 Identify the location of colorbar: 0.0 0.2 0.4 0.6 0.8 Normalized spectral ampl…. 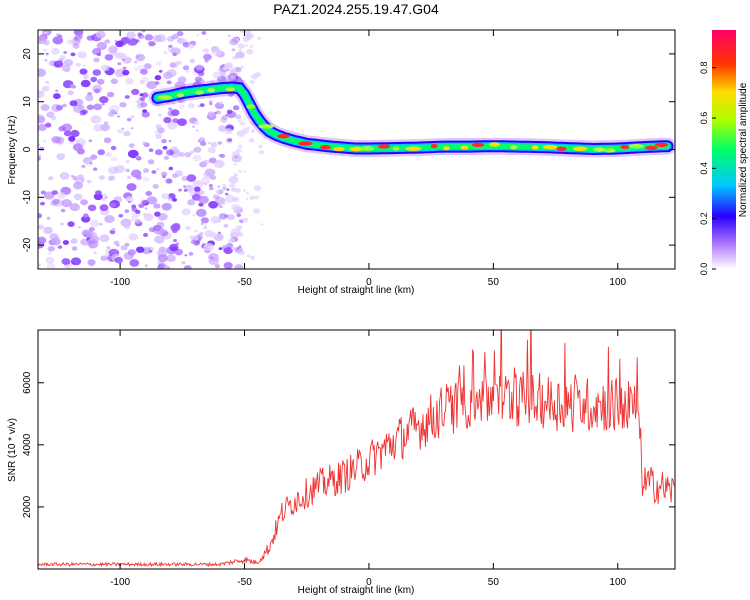
(724, 152).